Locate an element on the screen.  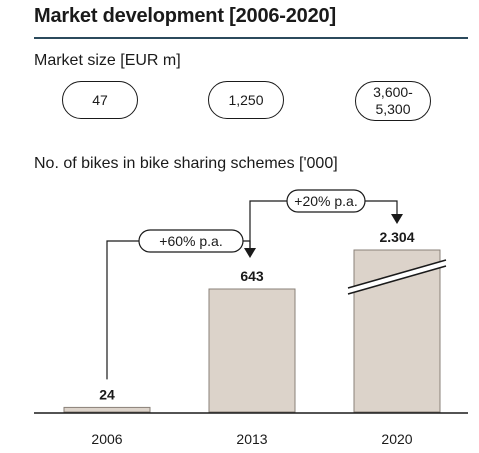
value-label-2013: 643 is located at coordinates (252, 276).